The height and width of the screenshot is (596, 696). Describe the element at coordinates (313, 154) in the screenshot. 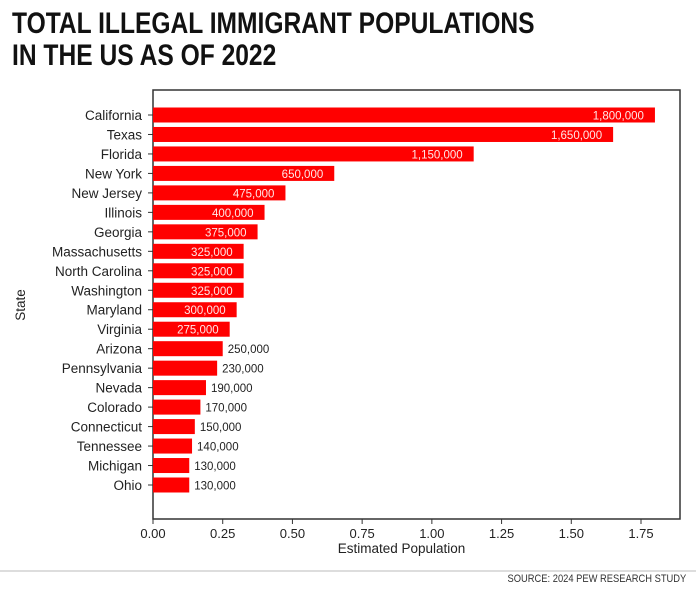

I see `bar-florida` at that location.